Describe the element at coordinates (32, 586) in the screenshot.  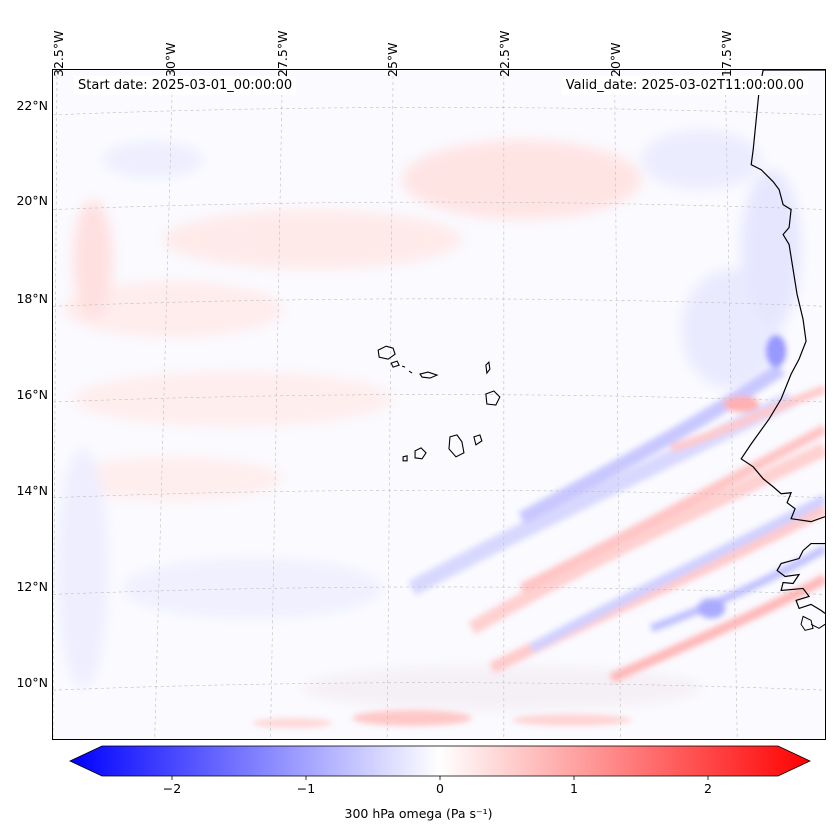
I see `lat-label-12n: 12°N` at that location.